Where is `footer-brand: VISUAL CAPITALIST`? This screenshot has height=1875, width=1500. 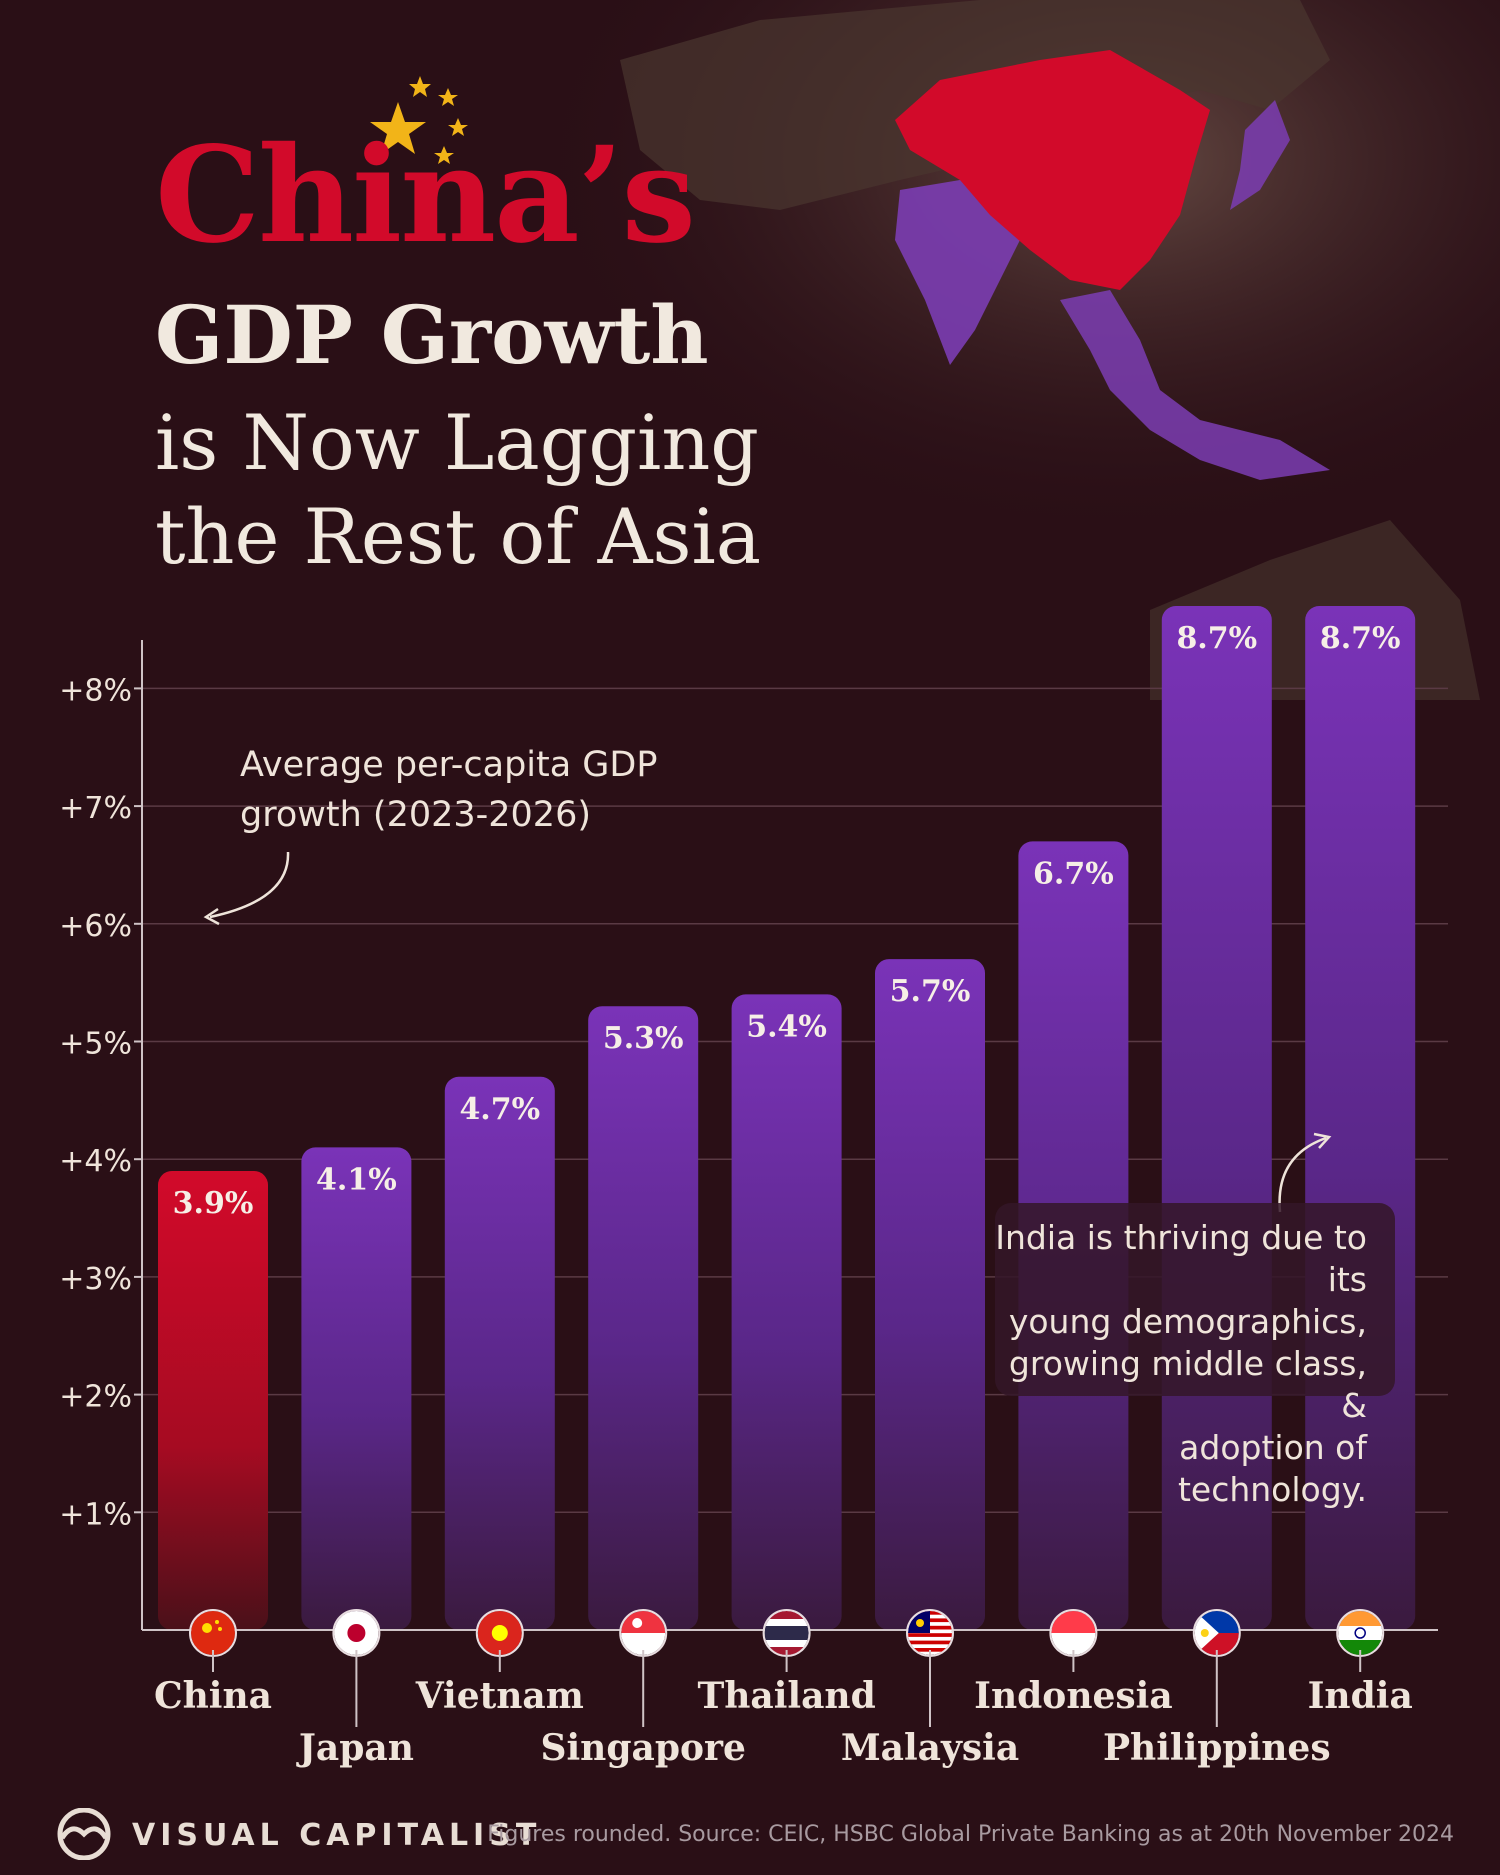 footer-brand: VISUAL CAPITALIST is located at coordinates (337, 1835).